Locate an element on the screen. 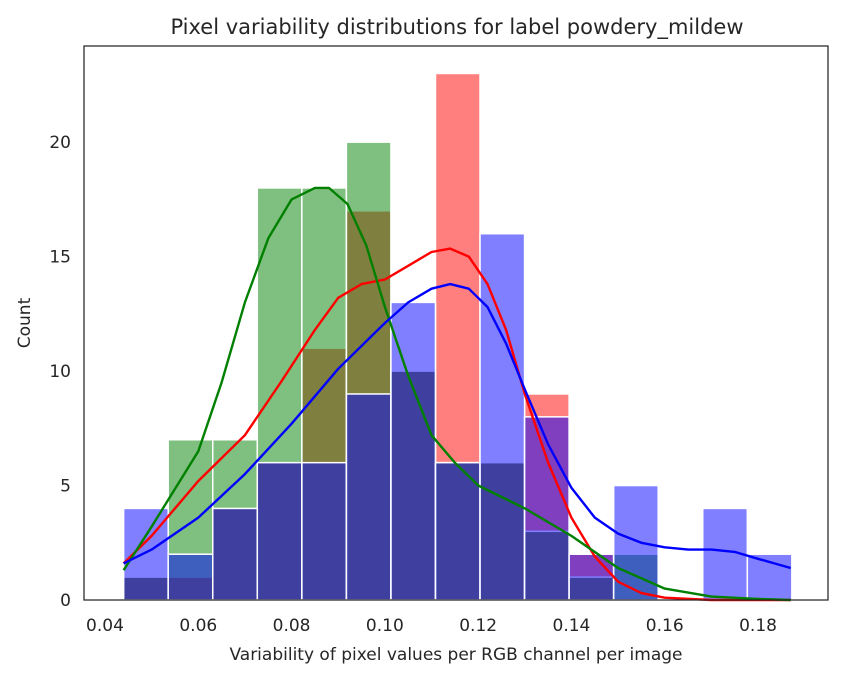  y-tick-label: 5 is located at coordinates (65, 487).